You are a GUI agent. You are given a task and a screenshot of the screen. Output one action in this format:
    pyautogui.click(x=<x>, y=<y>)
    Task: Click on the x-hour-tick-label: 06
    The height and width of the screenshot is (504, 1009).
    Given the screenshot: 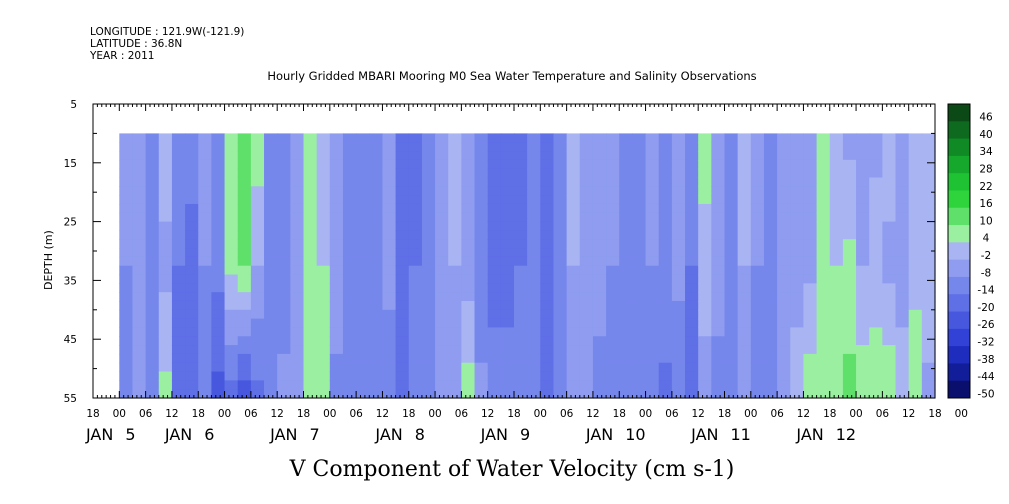 What is the action you would take?
    pyautogui.click(x=567, y=414)
    